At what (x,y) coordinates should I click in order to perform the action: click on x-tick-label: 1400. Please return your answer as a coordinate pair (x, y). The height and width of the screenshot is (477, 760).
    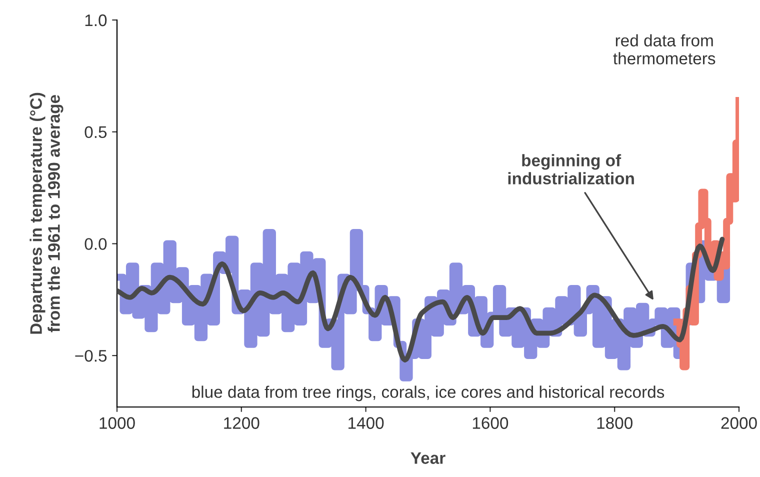
    Looking at the image, I should click on (366, 423).